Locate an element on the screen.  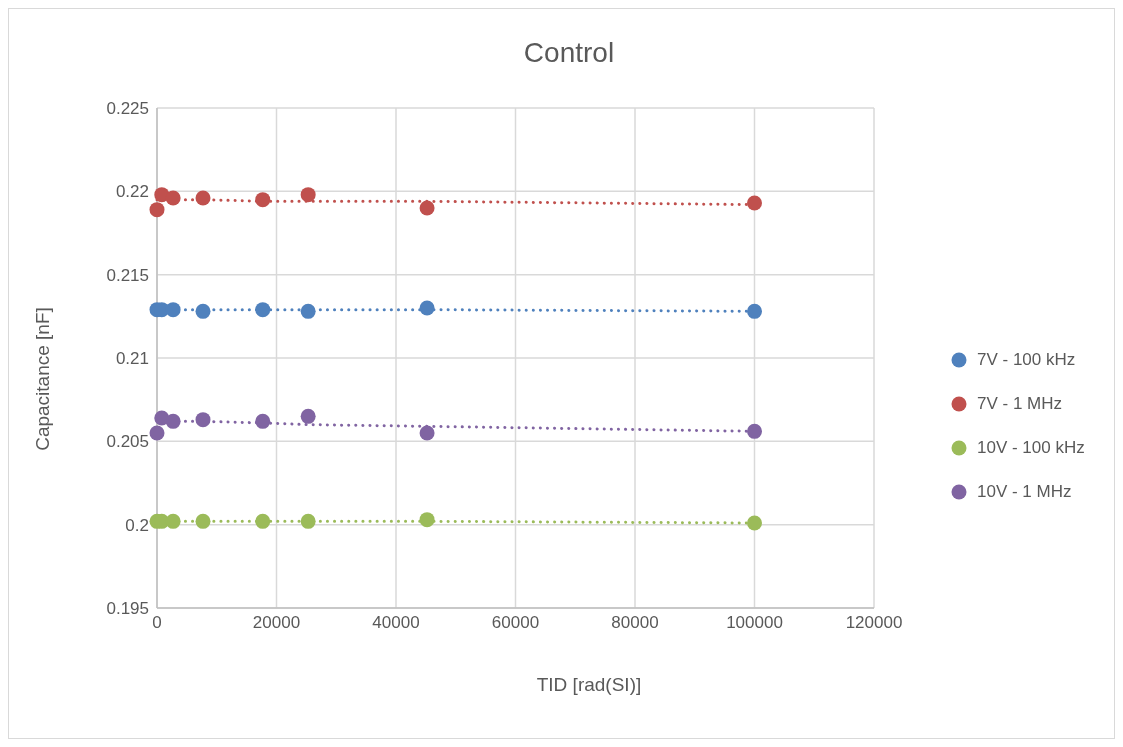
x-tick-label: 40000 is located at coordinates (396, 623).